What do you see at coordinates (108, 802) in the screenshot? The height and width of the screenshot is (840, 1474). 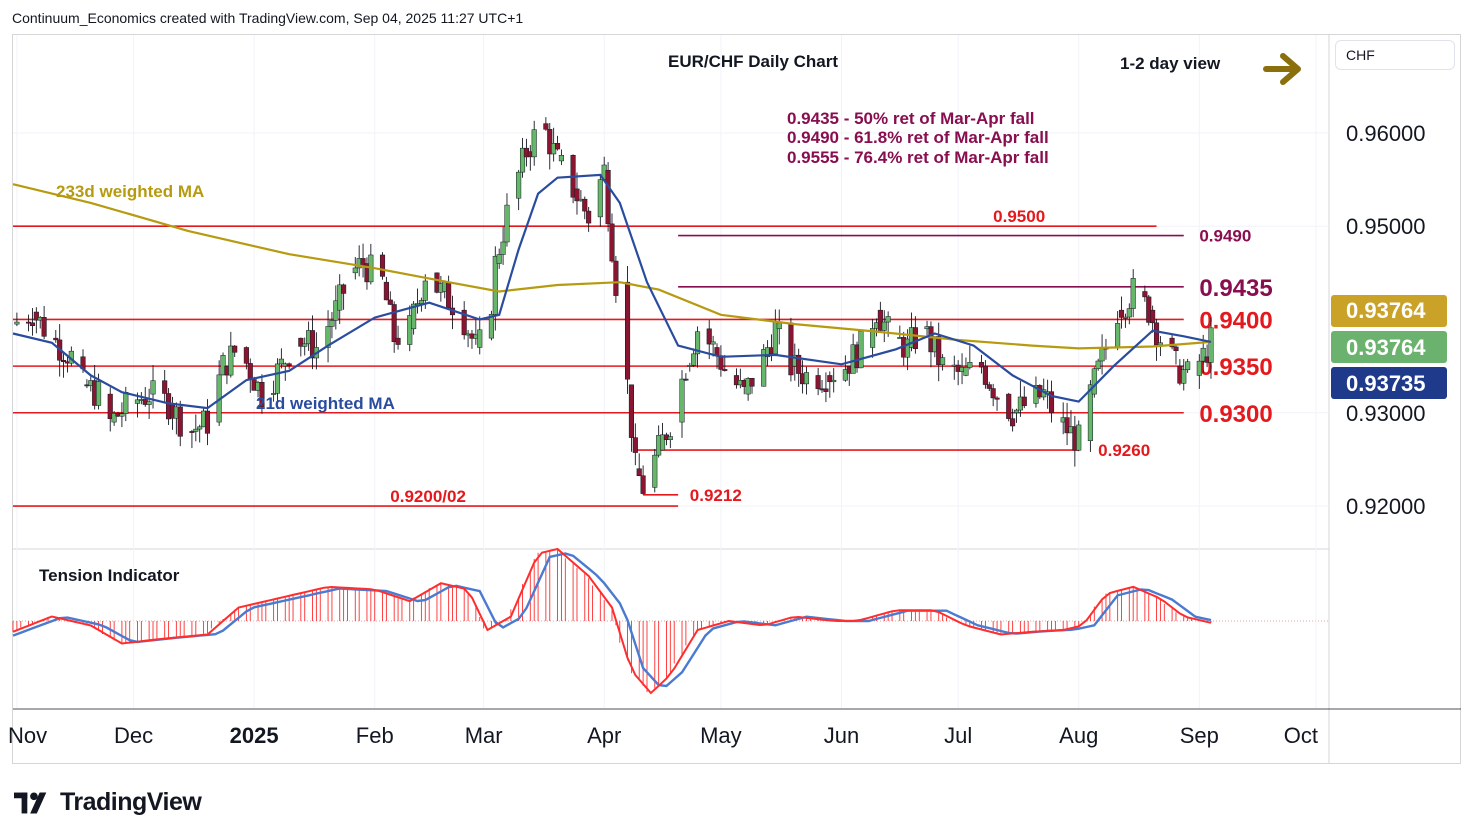 I see `tradingview-logo: TradingView` at bounding box center [108, 802].